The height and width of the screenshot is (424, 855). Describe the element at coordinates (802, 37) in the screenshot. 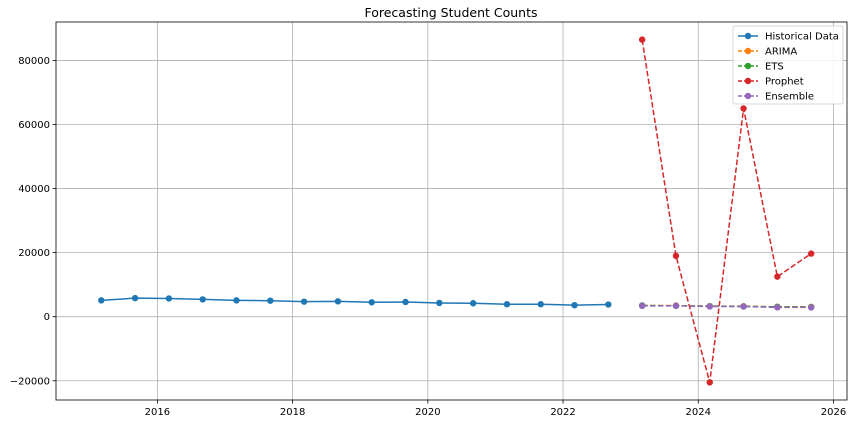

I see `legend-label: Historical Data` at that location.